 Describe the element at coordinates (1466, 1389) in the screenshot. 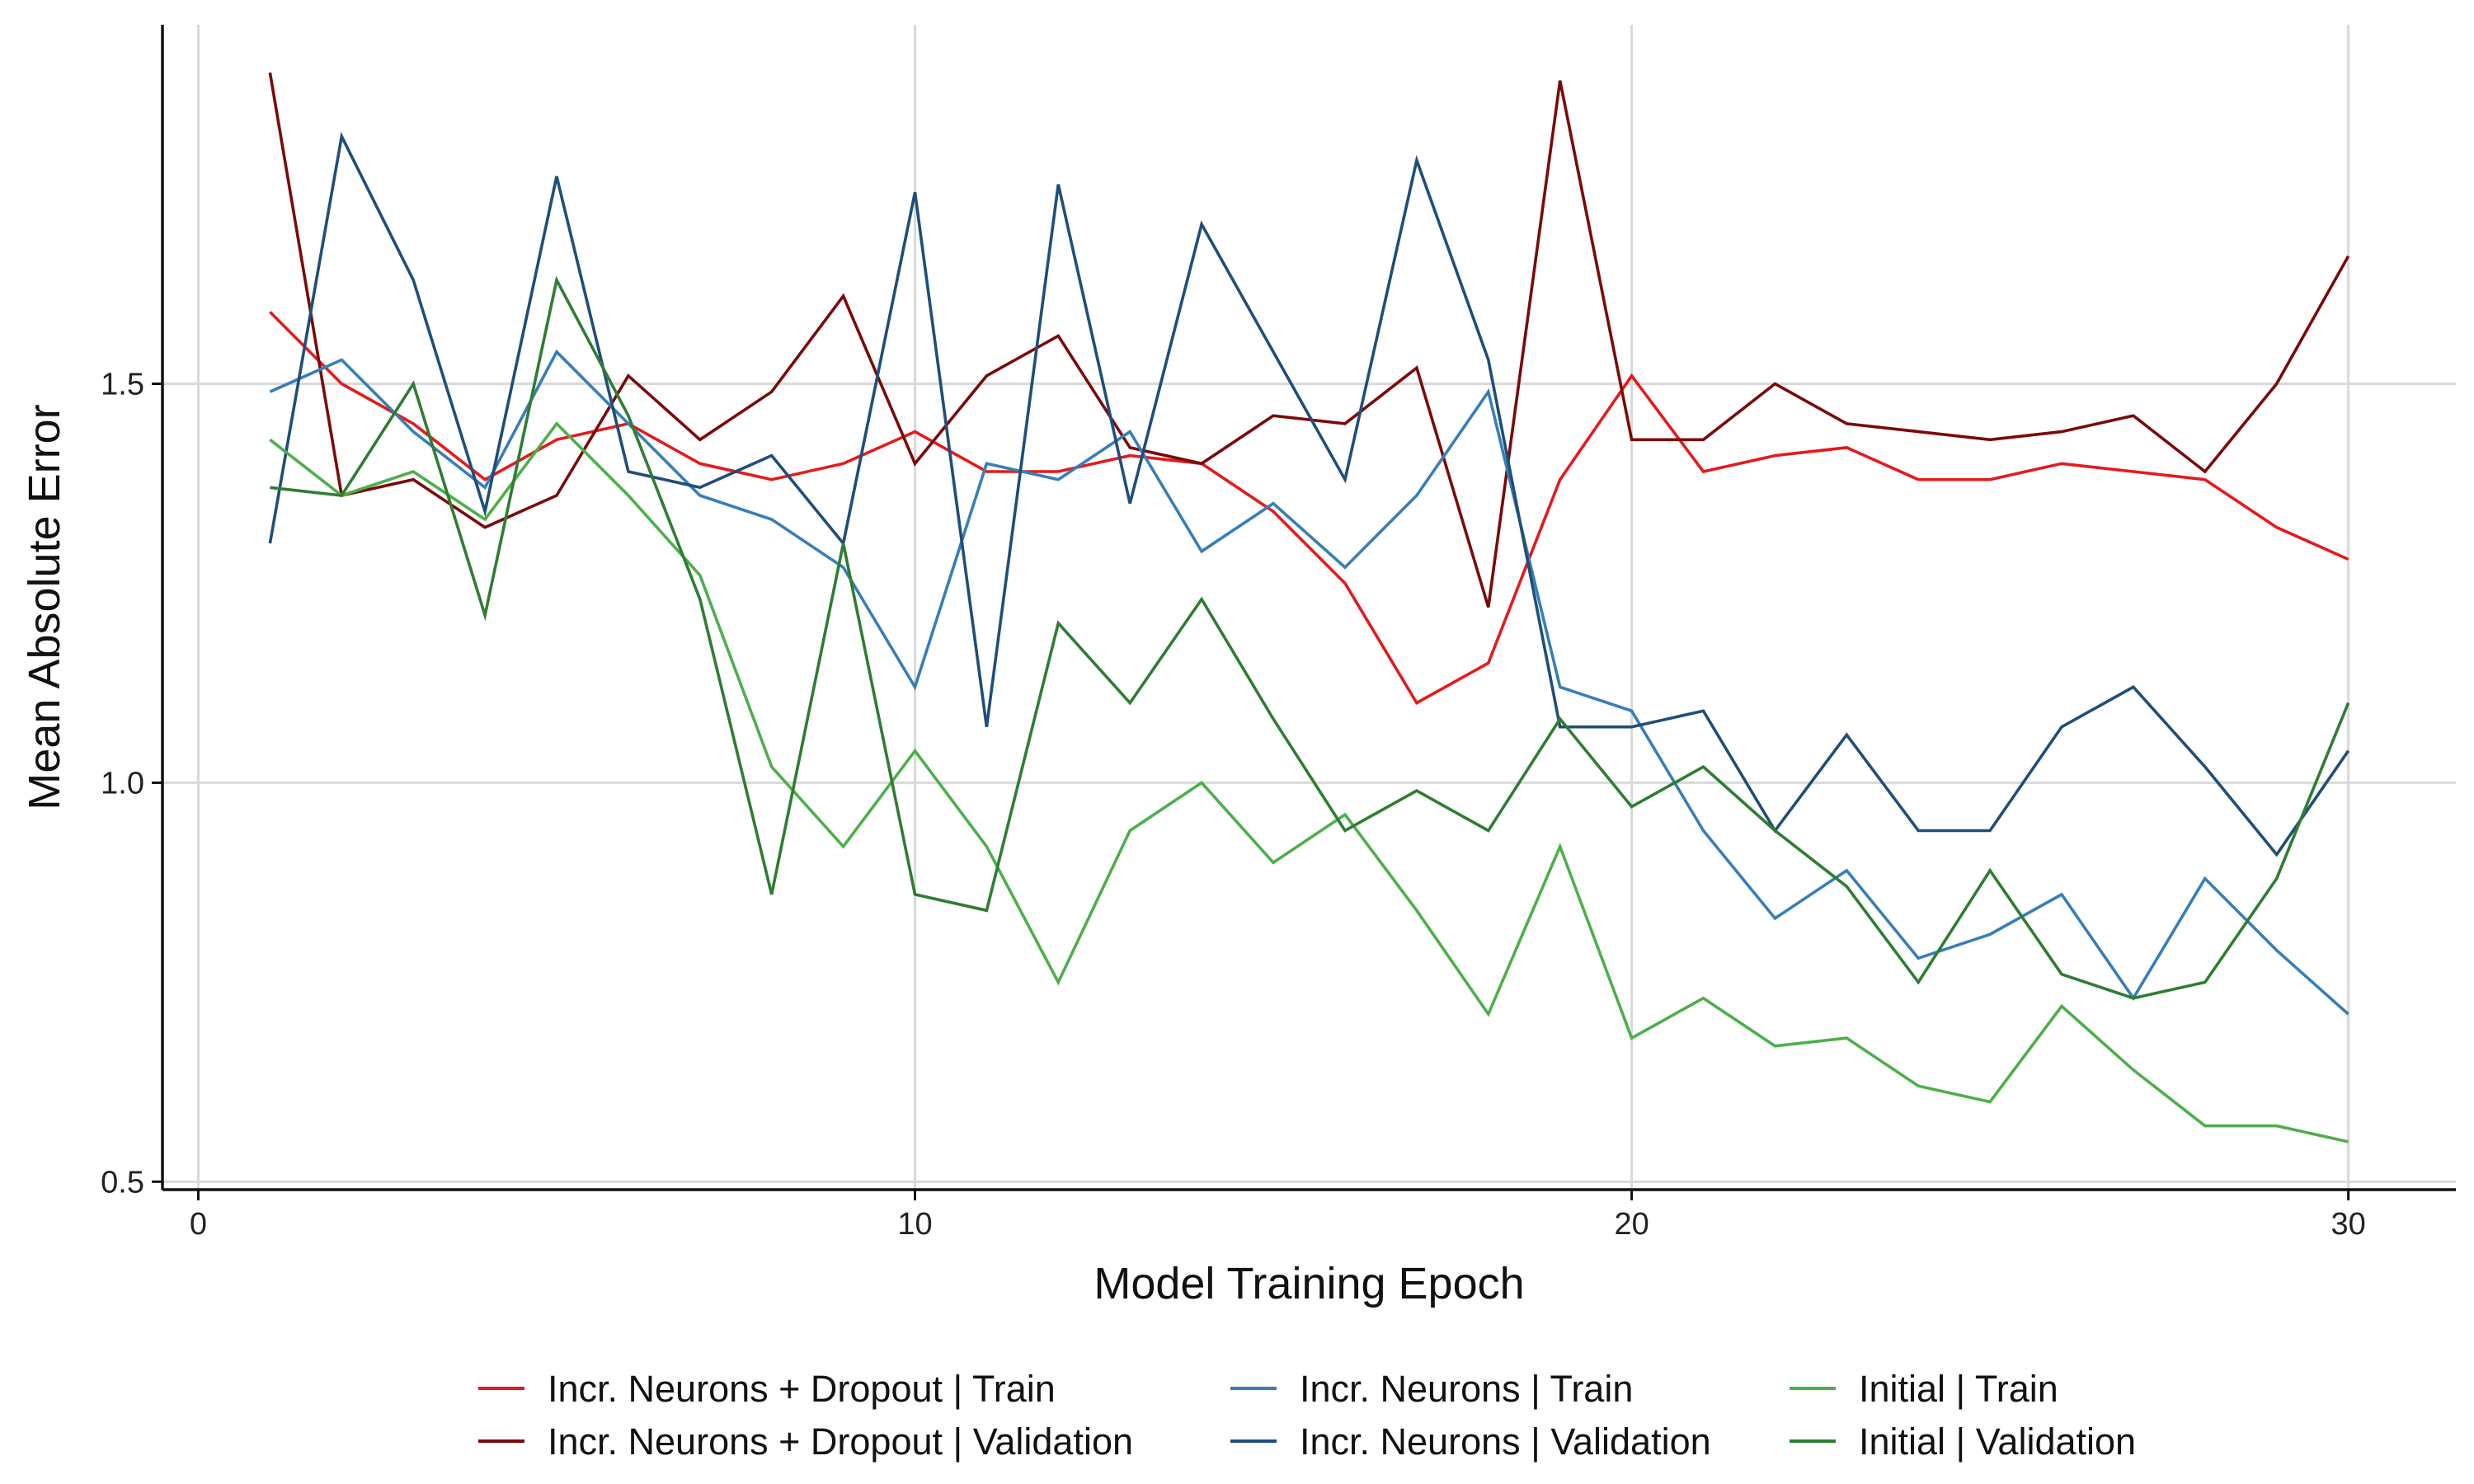

I see `legend-label: Incr. Neurons | Train` at that location.